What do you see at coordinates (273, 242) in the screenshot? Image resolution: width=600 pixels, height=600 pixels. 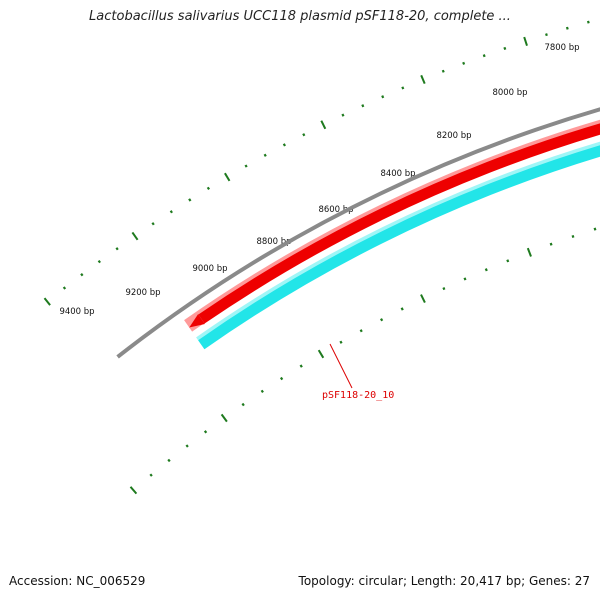 I see `ruler-label: 8800 bp` at bounding box center [273, 242].